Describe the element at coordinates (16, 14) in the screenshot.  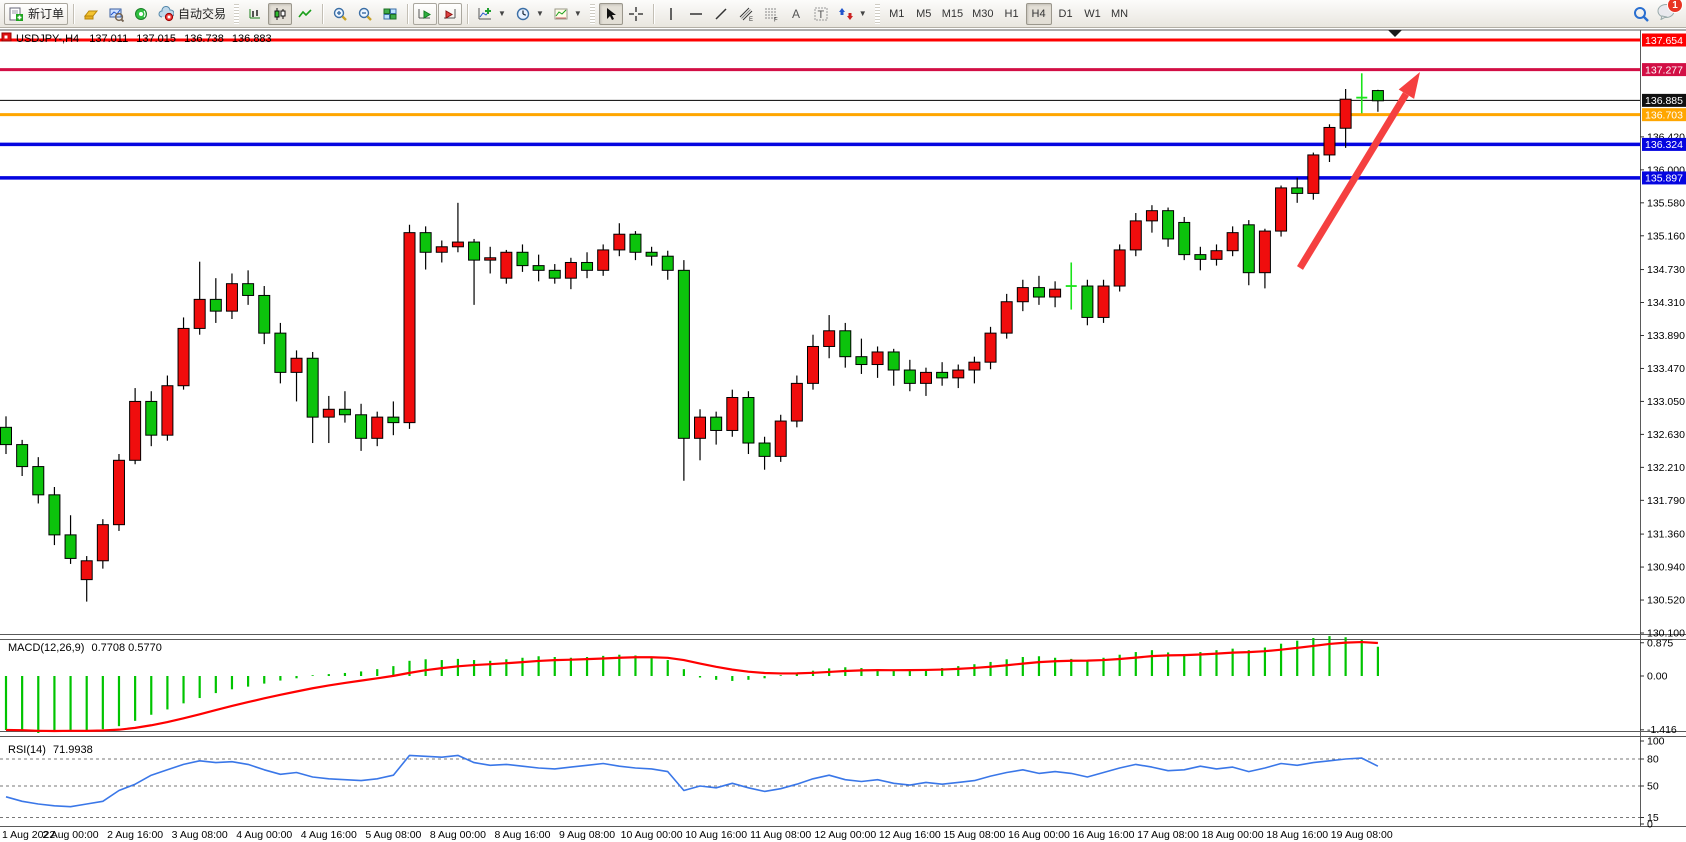
I see `new-order-icon` at that location.